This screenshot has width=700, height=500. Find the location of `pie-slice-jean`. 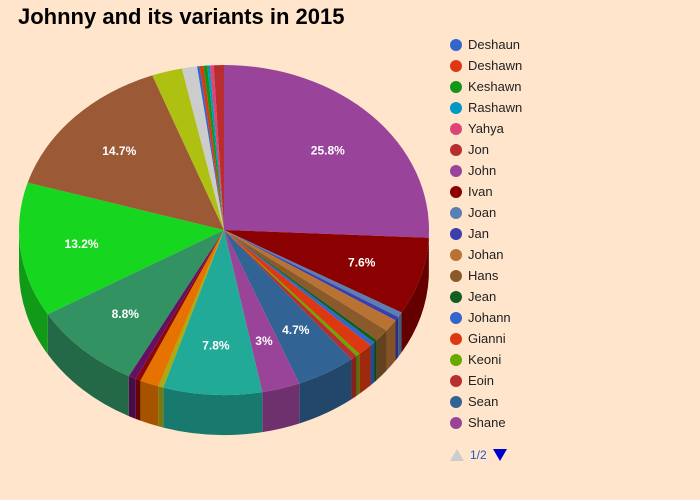

pie-slice-jean is located at coordinates (300, 286).